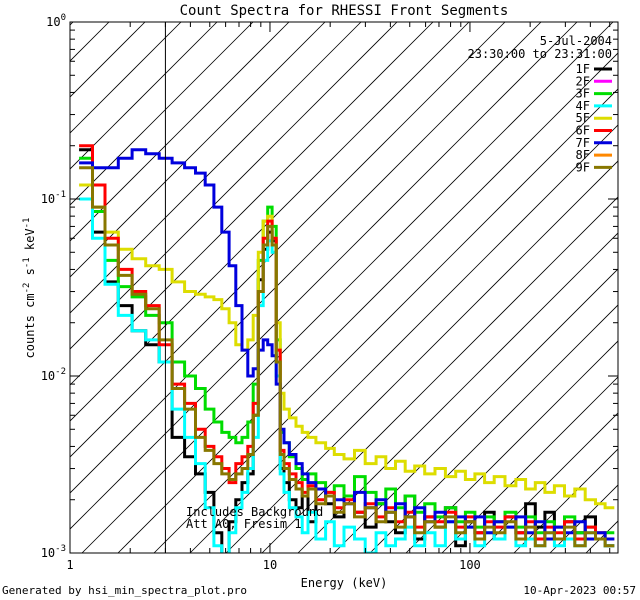 The image size is (640, 600). I want to click on legend-label-7F: 7F, so click(583, 143).